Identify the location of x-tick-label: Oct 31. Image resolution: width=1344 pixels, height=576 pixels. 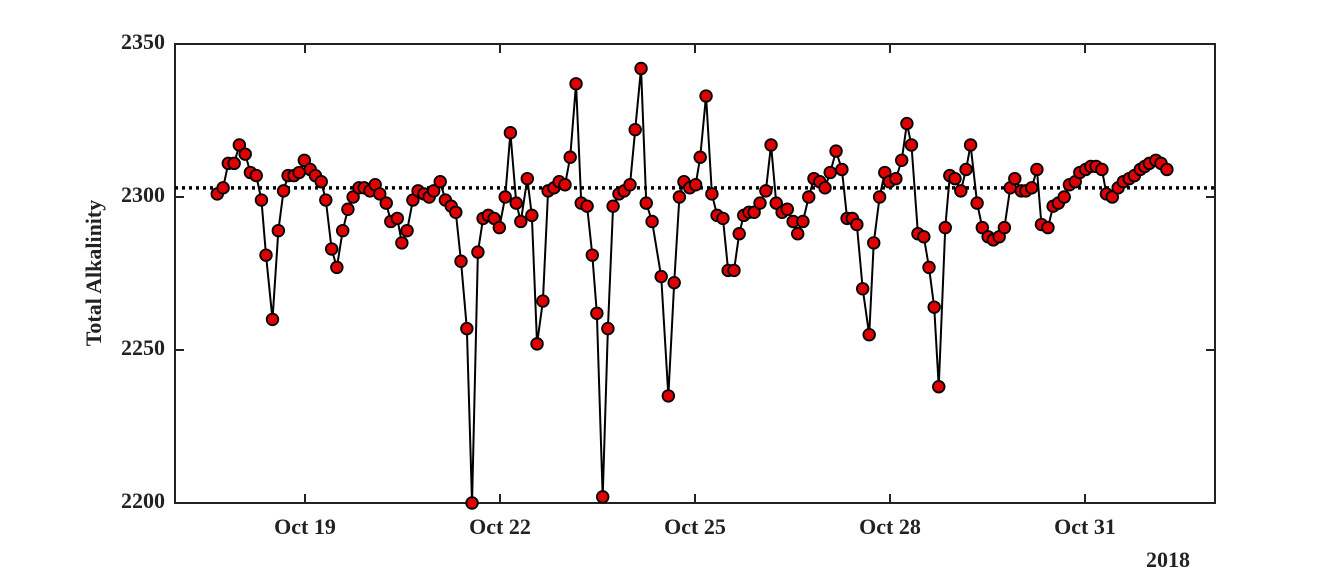
(1085, 526).